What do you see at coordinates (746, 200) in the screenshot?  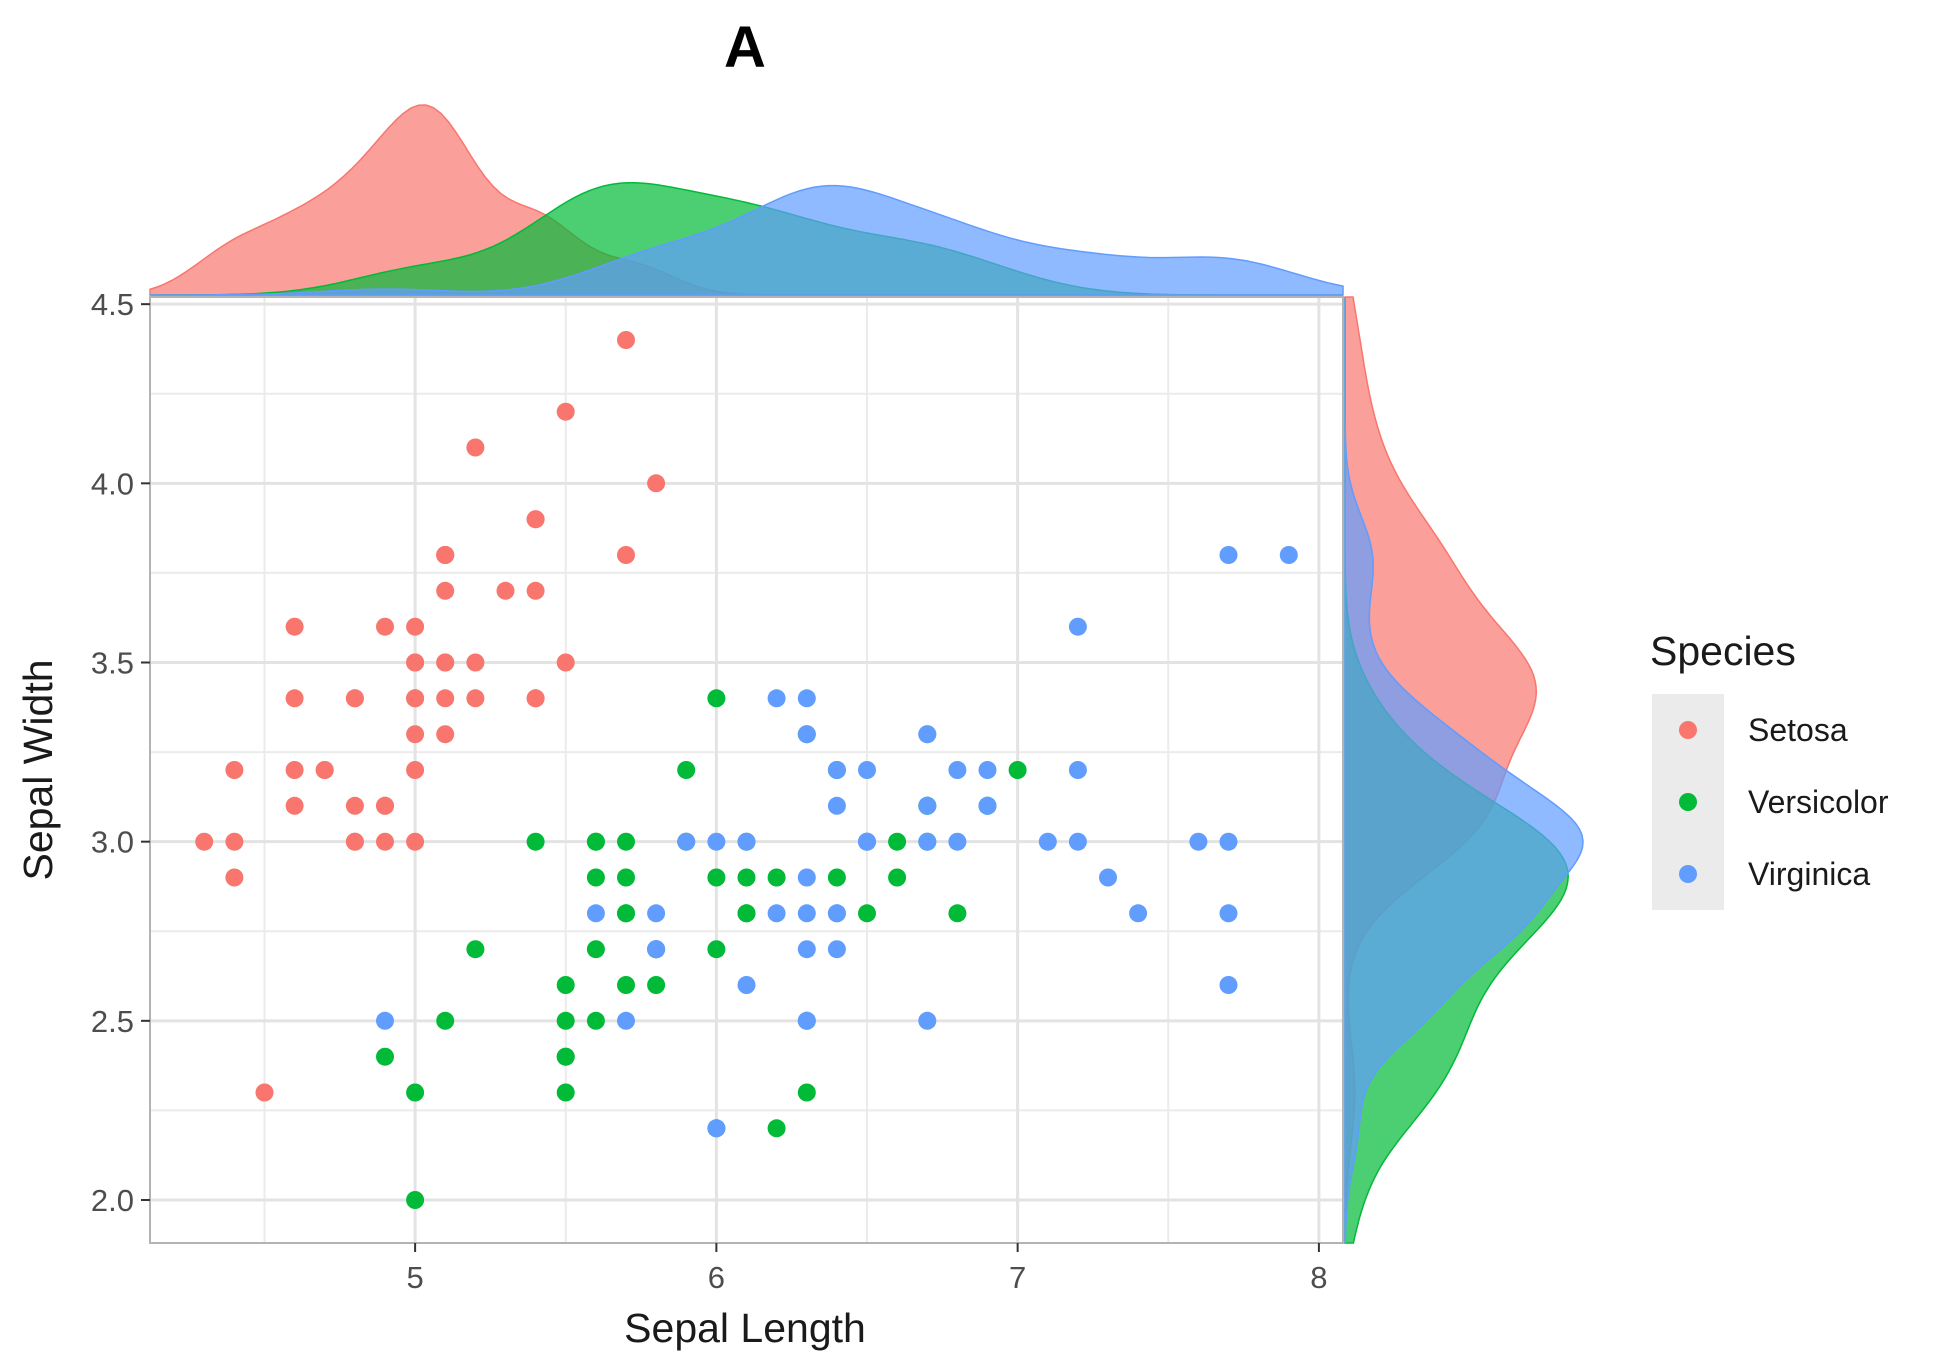 I see `top-marginal-density` at bounding box center [746, 200].